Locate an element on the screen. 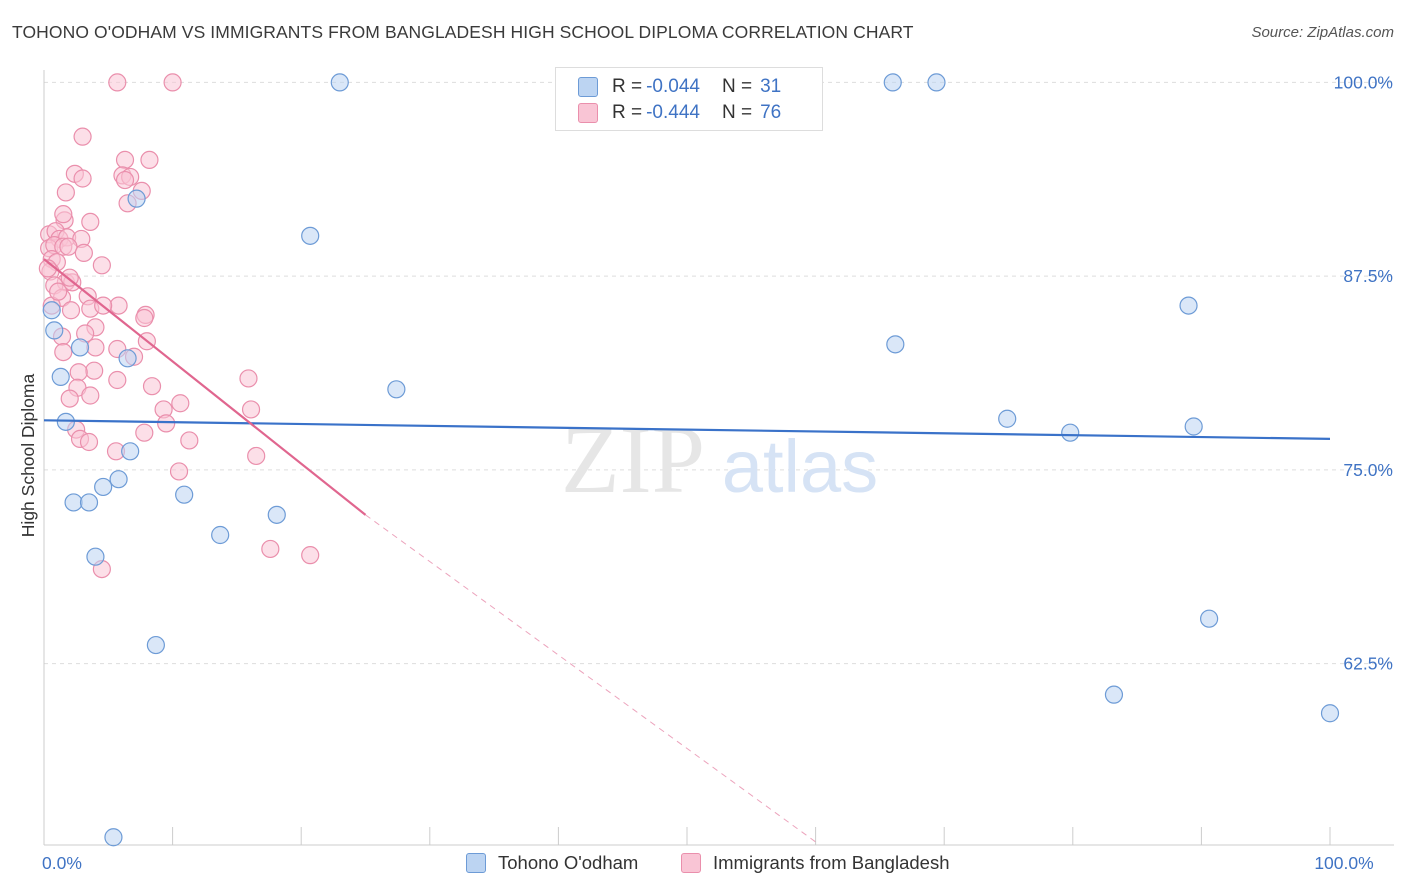 The height and width of the screenshot is (892, 1406). tohono-trend-line is located at coordinates (687, 429).